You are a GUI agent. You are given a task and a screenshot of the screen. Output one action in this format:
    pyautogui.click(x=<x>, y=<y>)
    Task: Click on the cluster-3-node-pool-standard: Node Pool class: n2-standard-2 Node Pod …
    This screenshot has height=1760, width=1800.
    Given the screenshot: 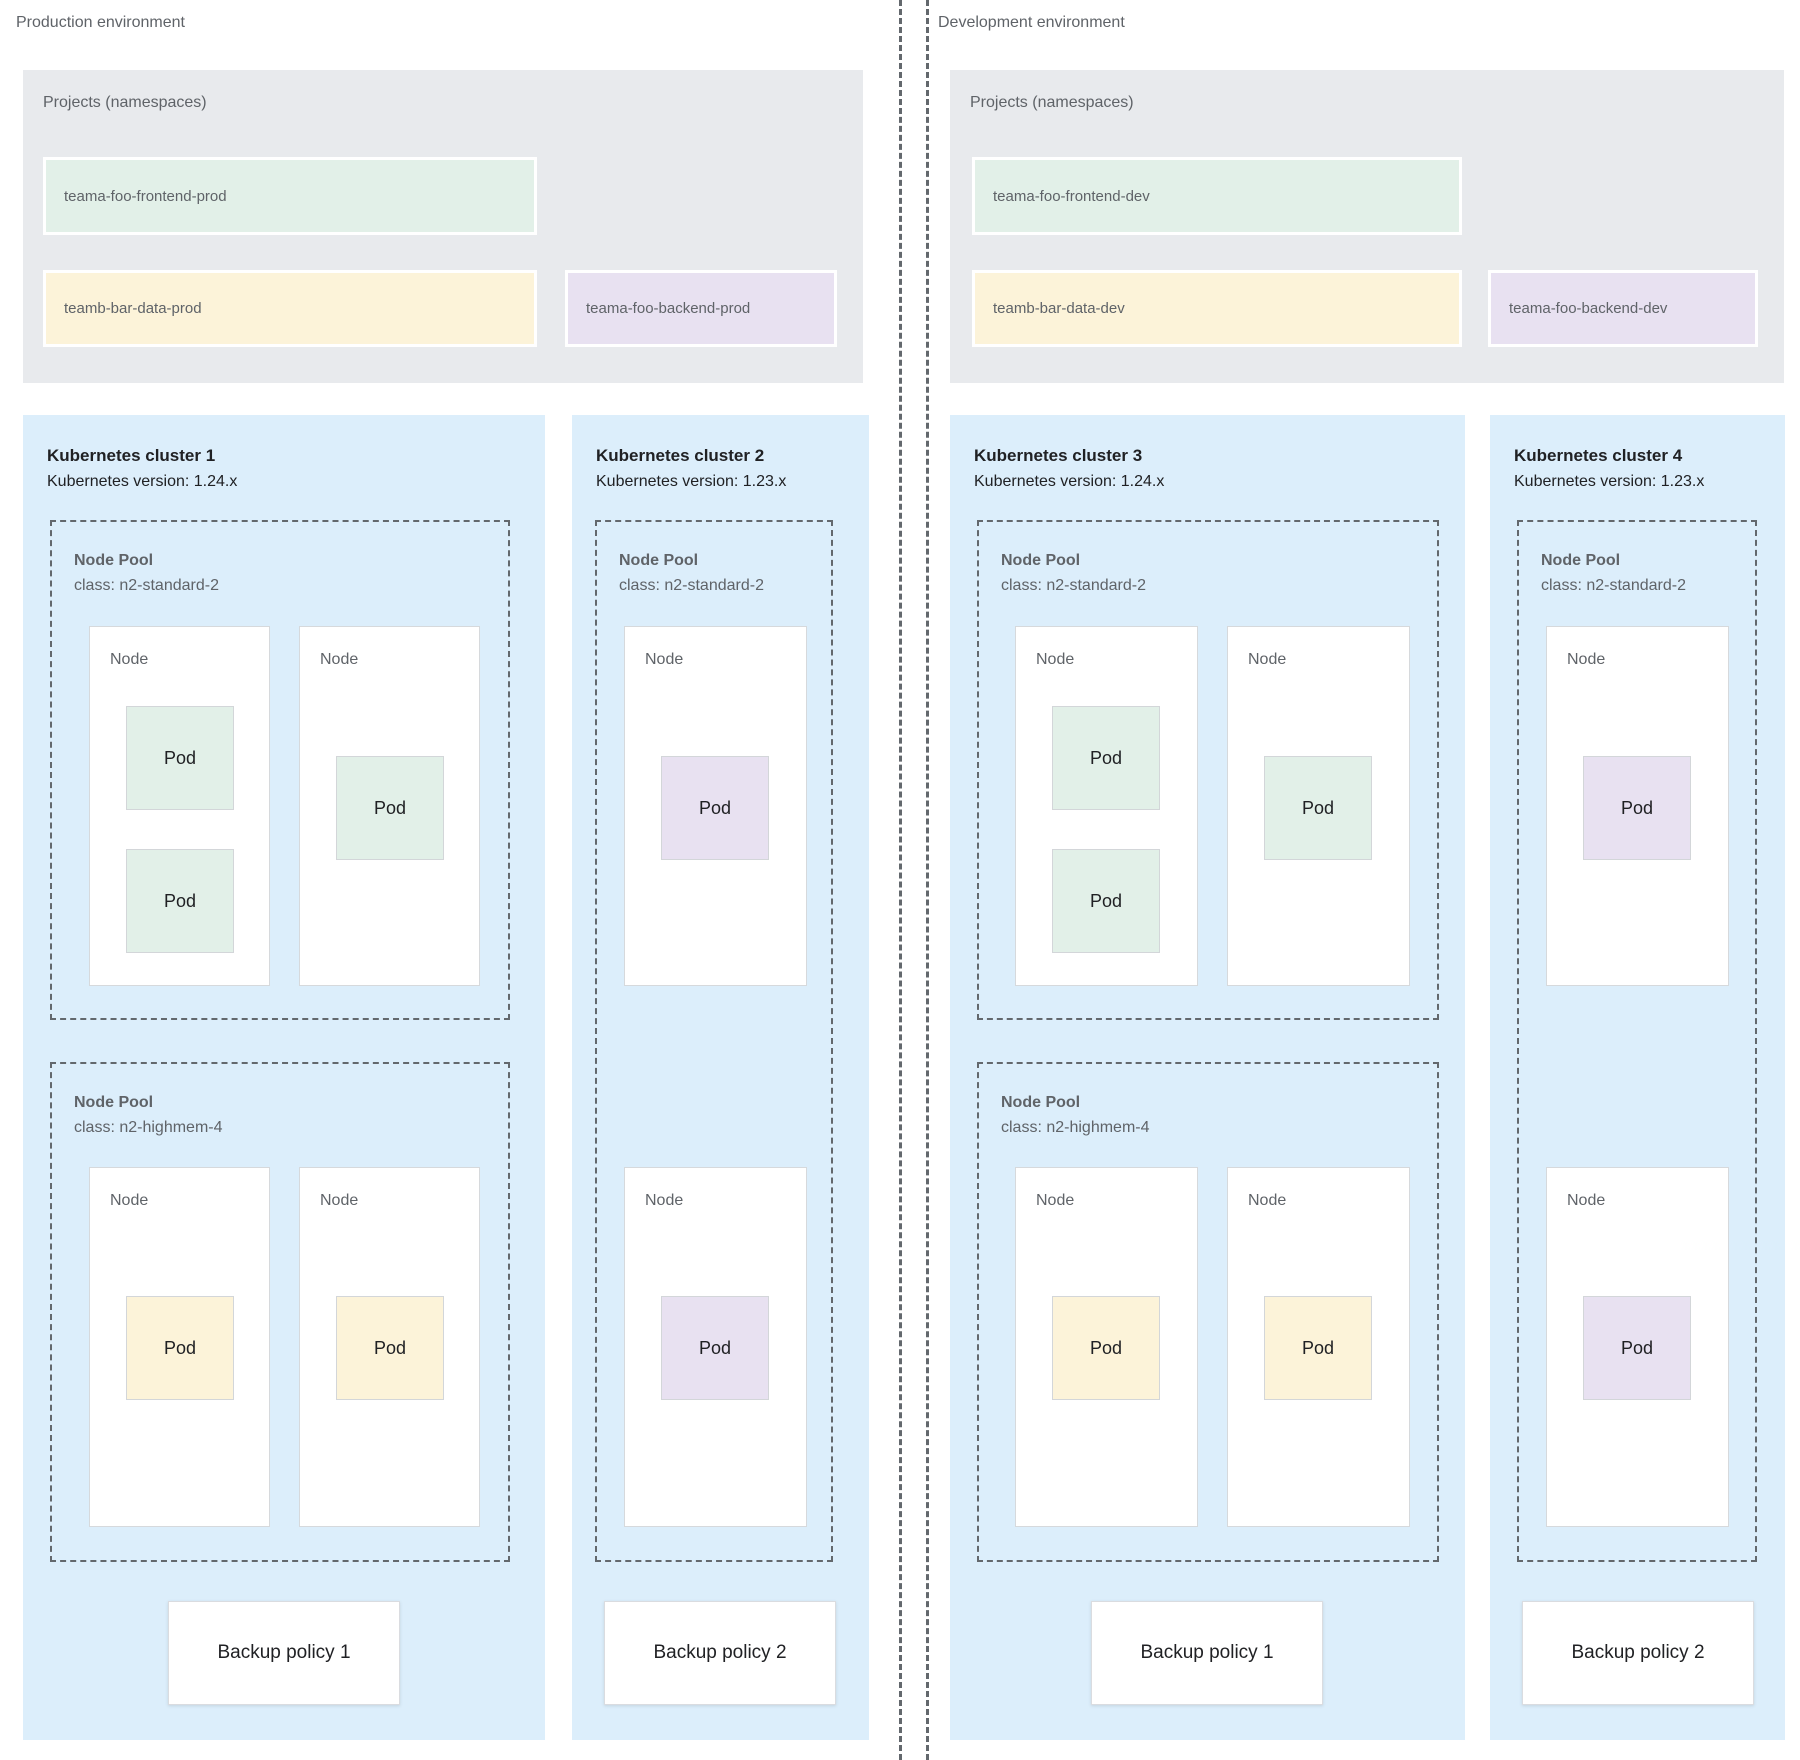 What is the action you would take?
    pyautogui.click(x=1208, y=770)
    